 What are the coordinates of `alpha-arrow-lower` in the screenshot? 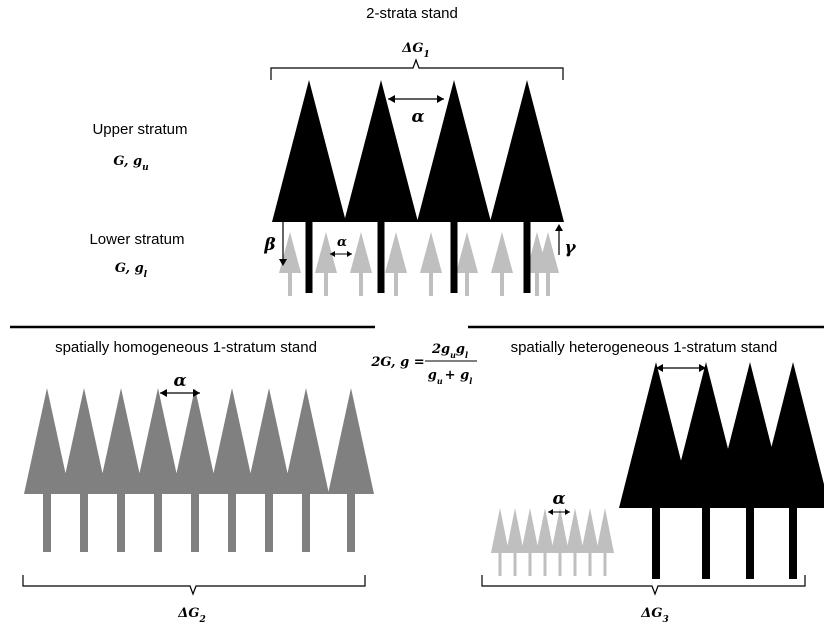 It's located at (341, 254).